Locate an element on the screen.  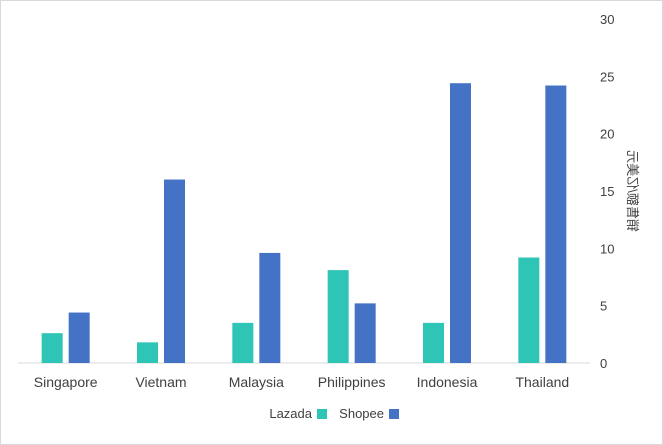
y-tick-label: 10 is located at coordinates (607, 248).